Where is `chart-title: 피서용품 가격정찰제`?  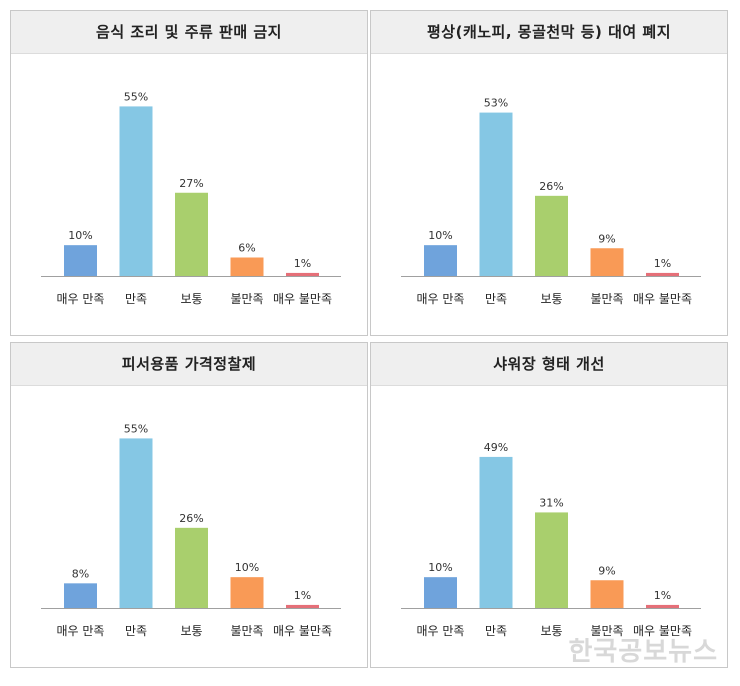
chart-title: 피서용품 가격정찰제 is located at coordinates (189, 364).